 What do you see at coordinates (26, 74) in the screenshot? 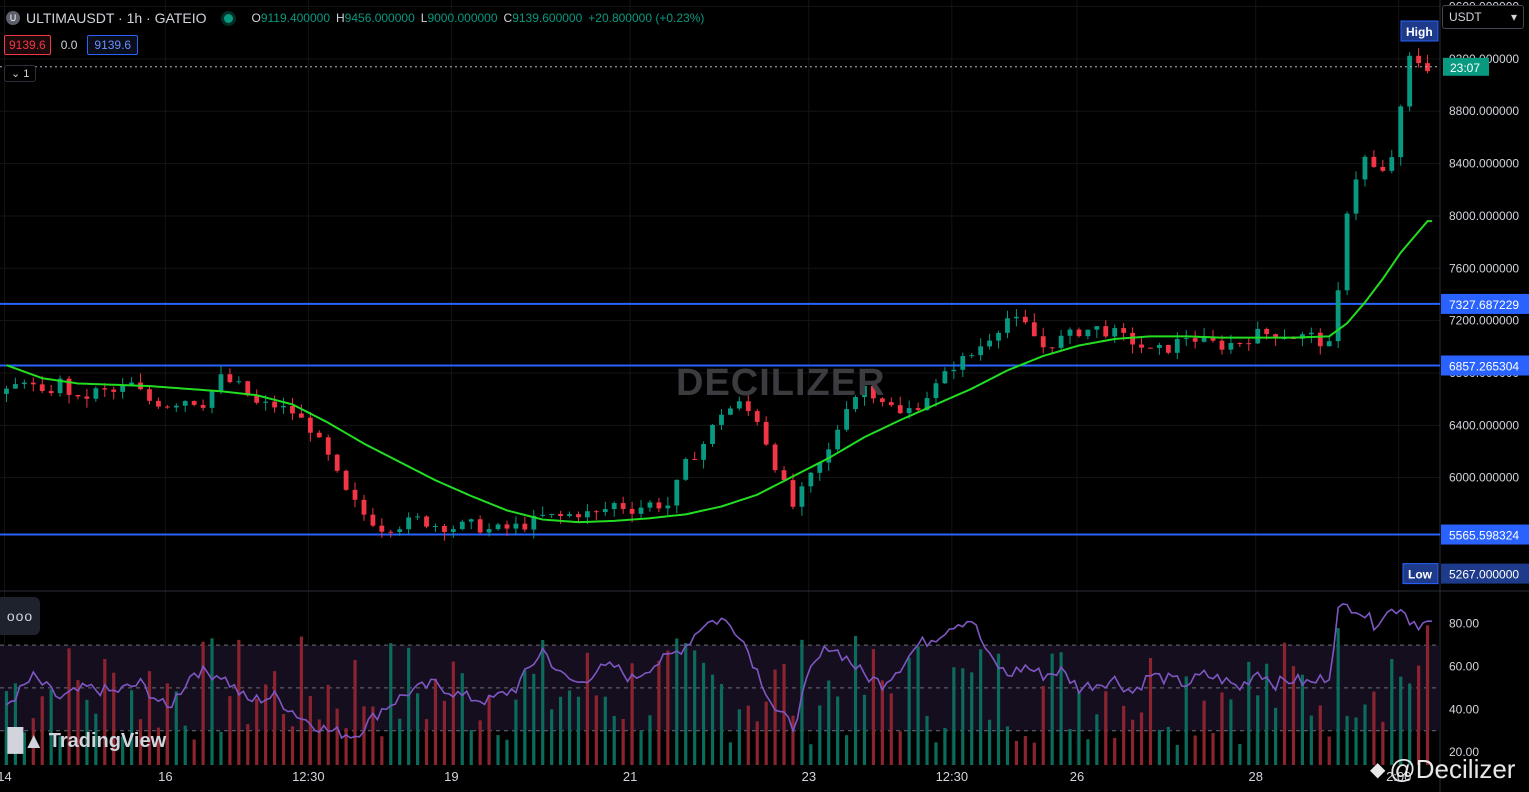
I see `indicator-count: 1` at bounding box center [26, 74].